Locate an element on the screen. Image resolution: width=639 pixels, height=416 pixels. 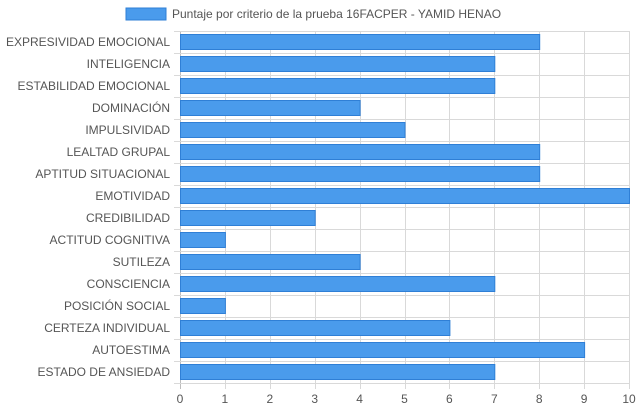
category-label: DOMINACIÓN is located at coordinates (131, 107).